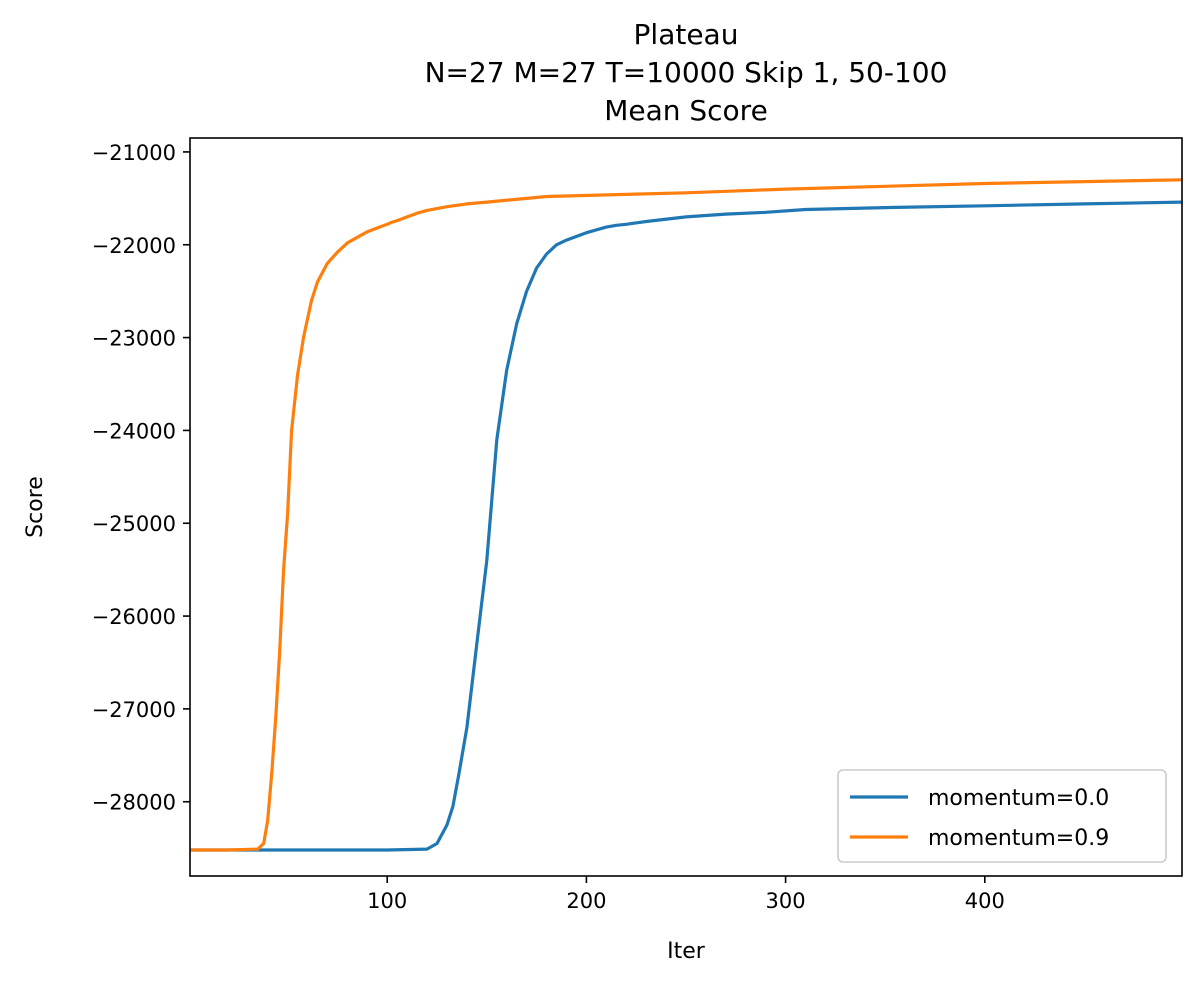 This screenshot has height=984, width=1201. I want to click on chart-title-line-2: N=27 M=27 T=10000 Skip 1, 50-100, so click(686, 72).